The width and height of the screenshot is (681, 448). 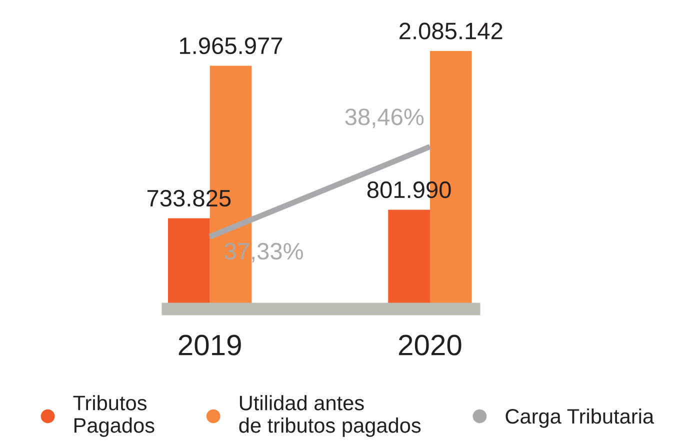 I want to click on legend-label: Carga Tributaria, so click(x=580, y=418).